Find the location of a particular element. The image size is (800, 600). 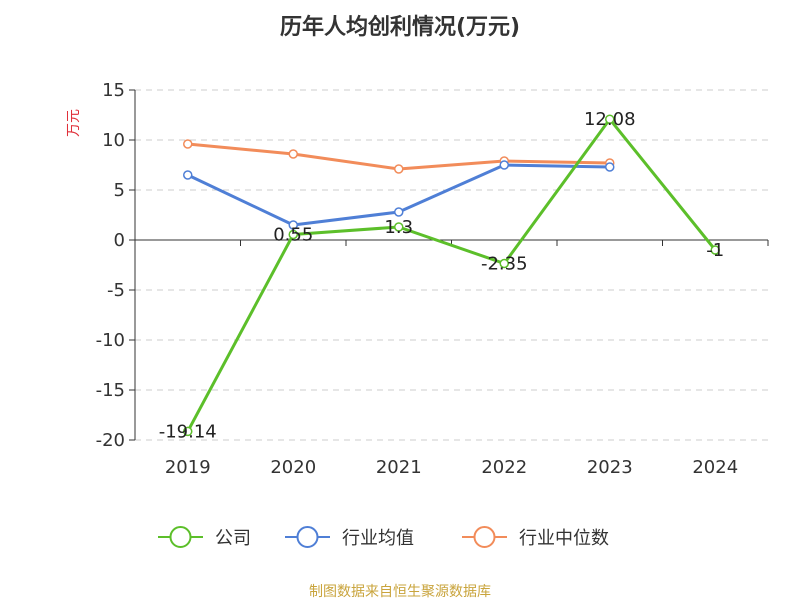

y-tick-label: 5 is located at coordinates (119, 190).